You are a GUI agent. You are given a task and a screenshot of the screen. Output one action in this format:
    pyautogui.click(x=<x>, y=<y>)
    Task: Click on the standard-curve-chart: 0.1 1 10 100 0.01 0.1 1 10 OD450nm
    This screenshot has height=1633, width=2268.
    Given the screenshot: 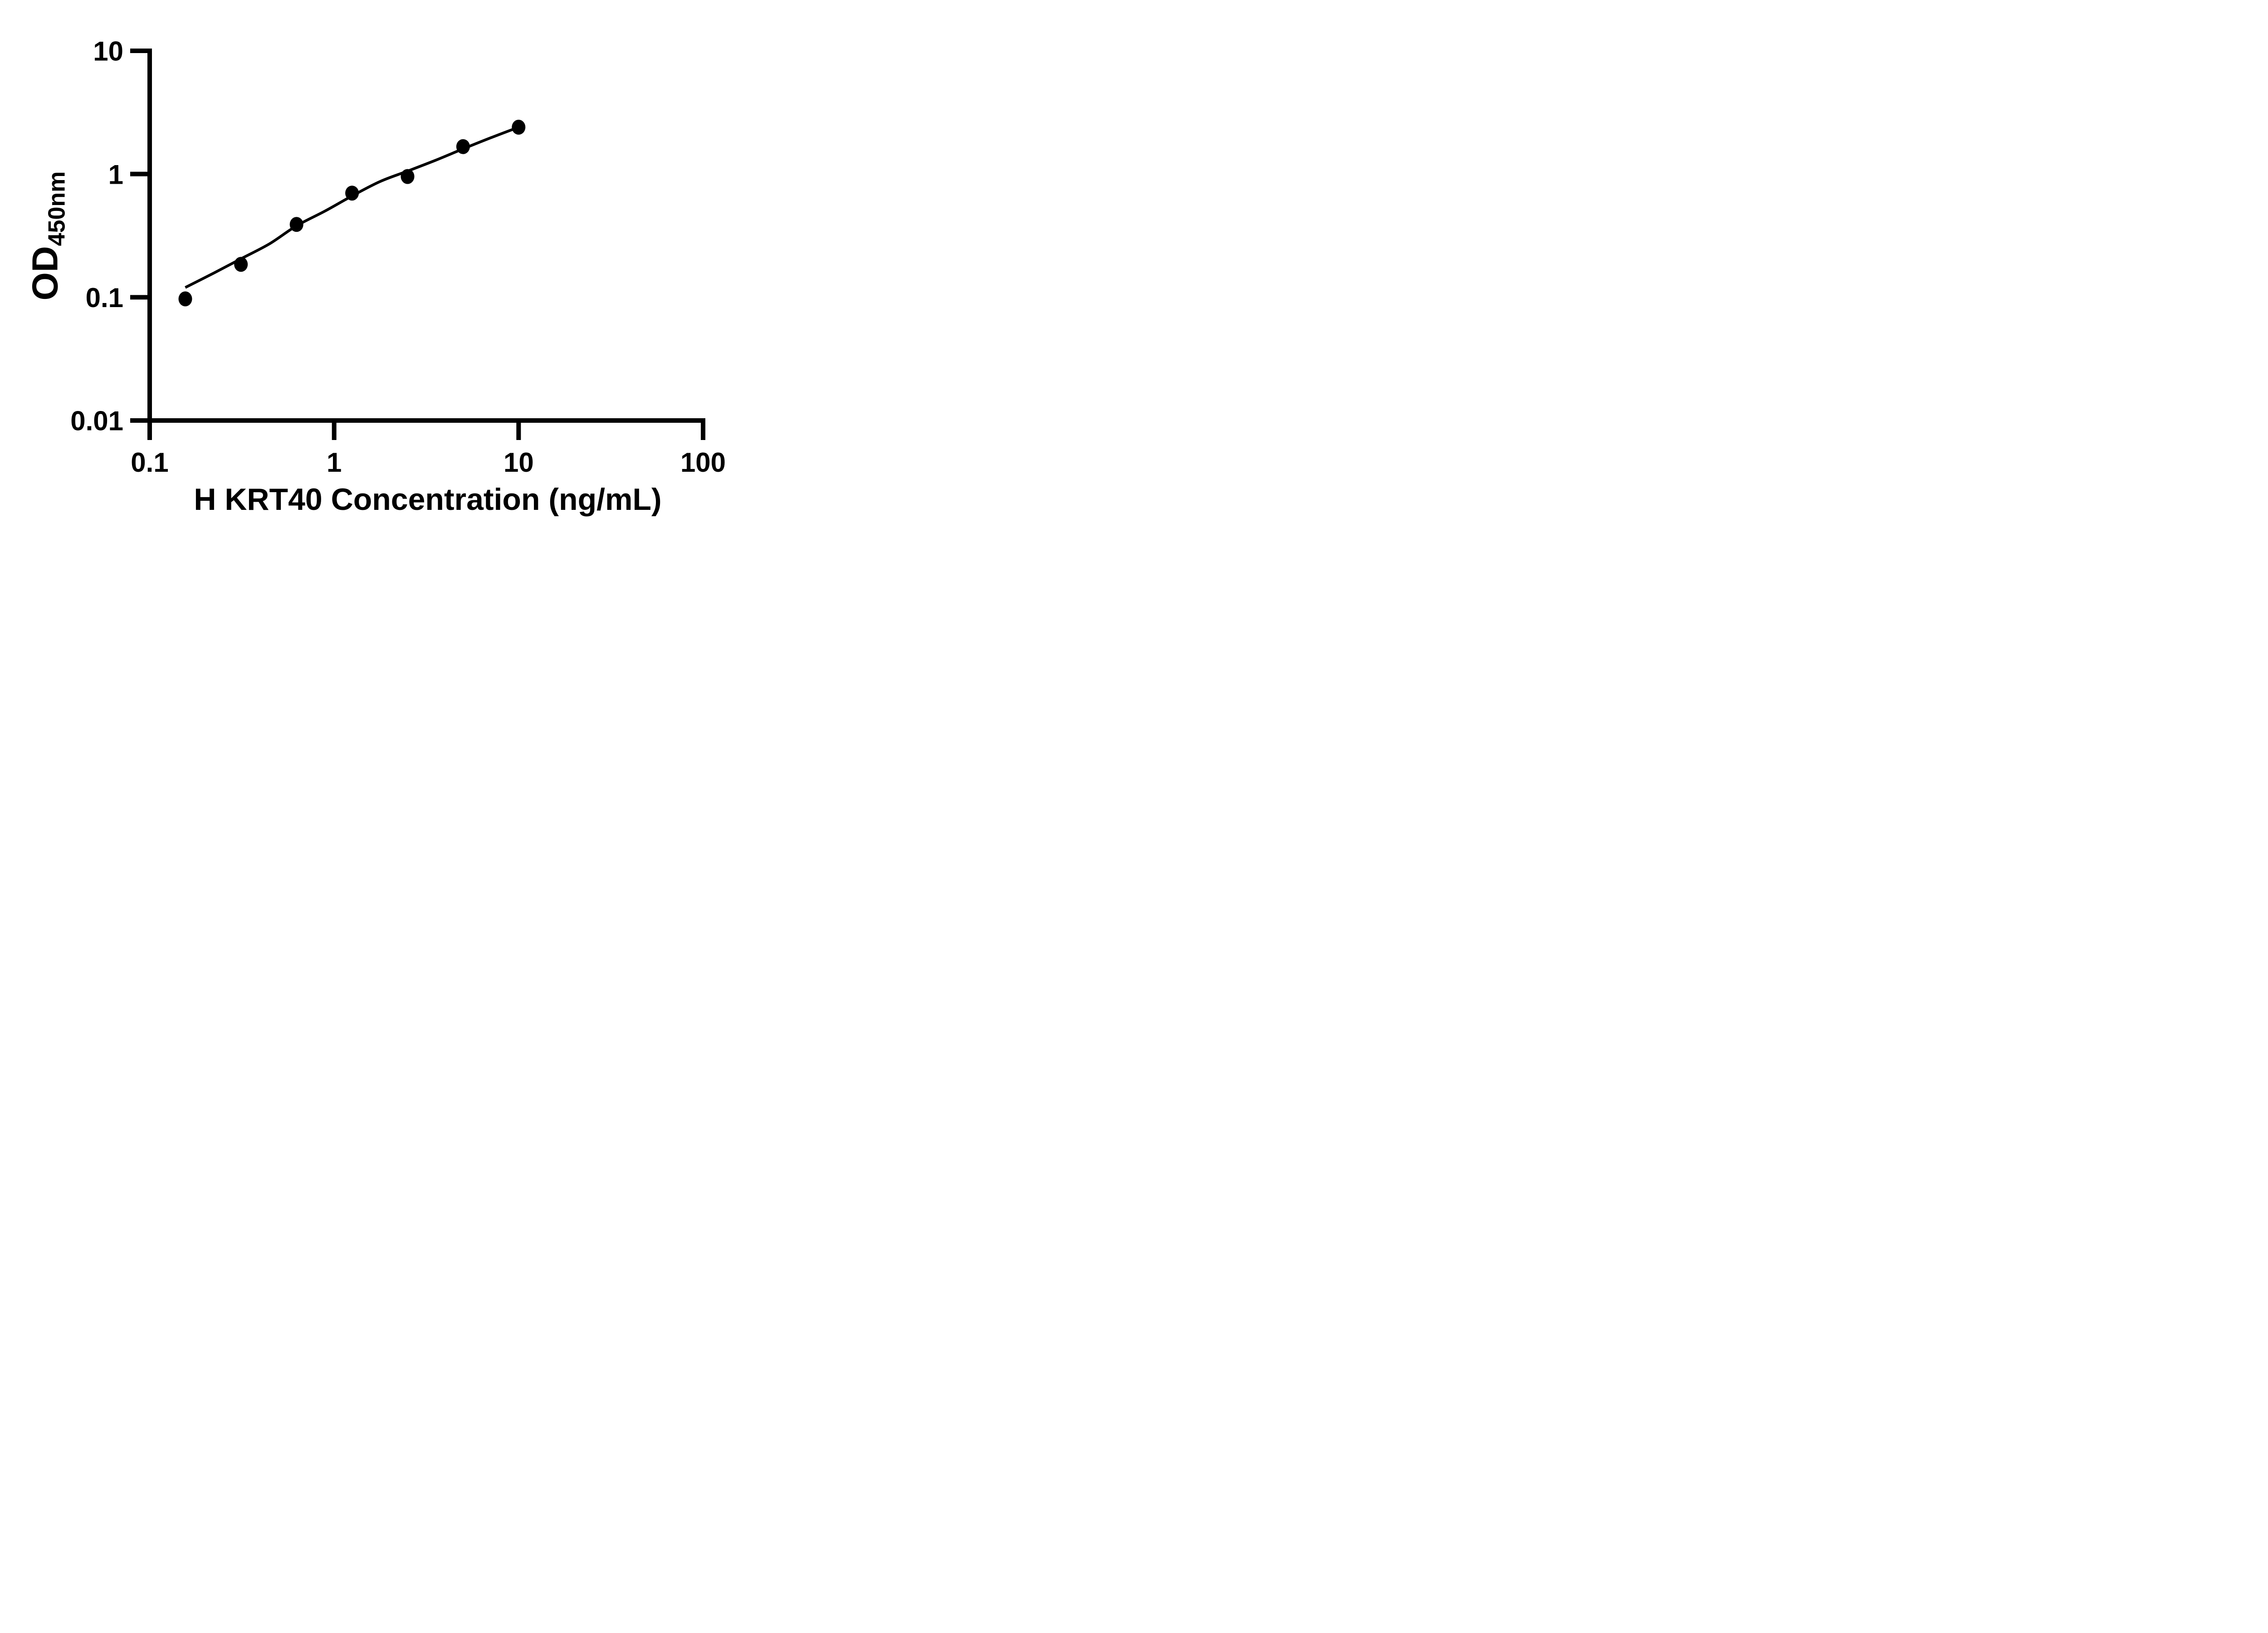 What is the action you would take?
    pyautogui.click(x=375, y=257)
    